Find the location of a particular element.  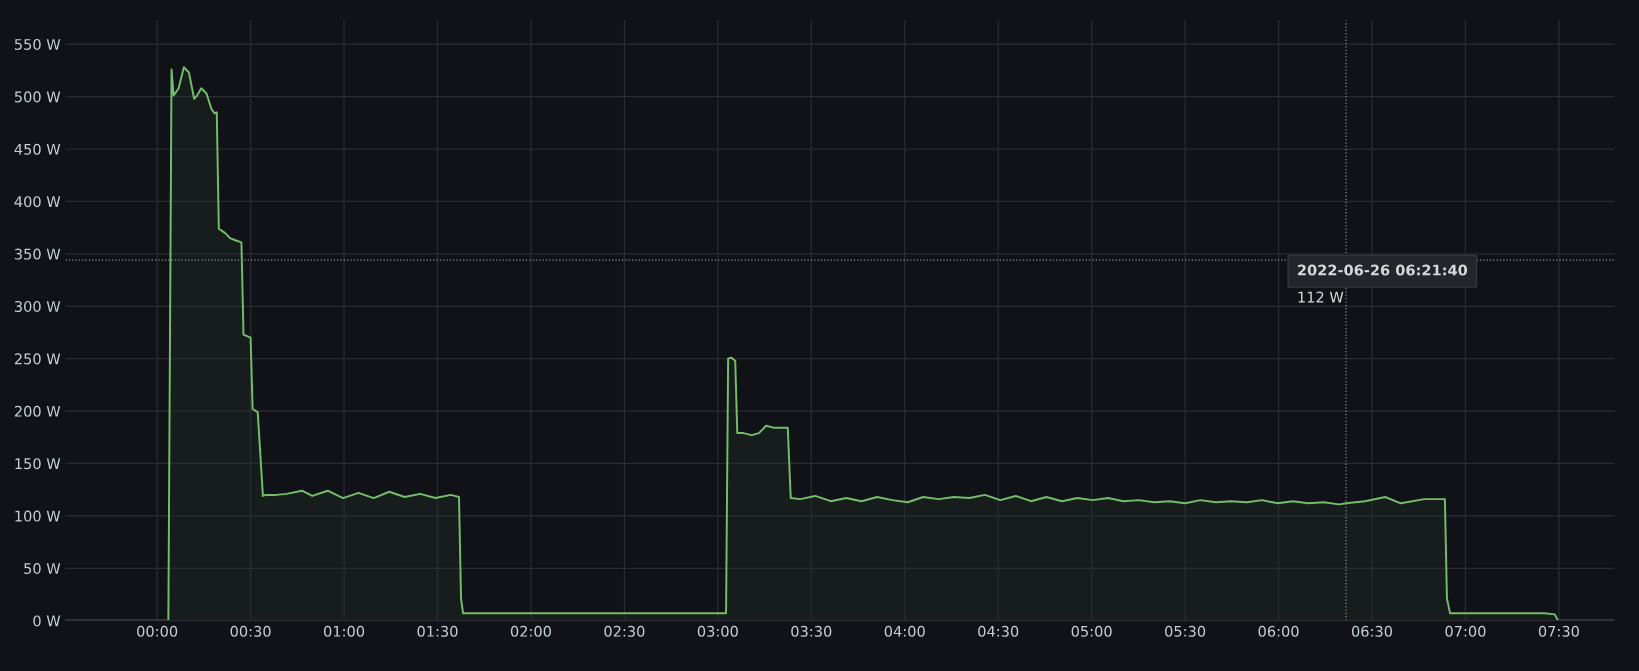

y-tick-label: 250 W is located at coordinates (37, 359).